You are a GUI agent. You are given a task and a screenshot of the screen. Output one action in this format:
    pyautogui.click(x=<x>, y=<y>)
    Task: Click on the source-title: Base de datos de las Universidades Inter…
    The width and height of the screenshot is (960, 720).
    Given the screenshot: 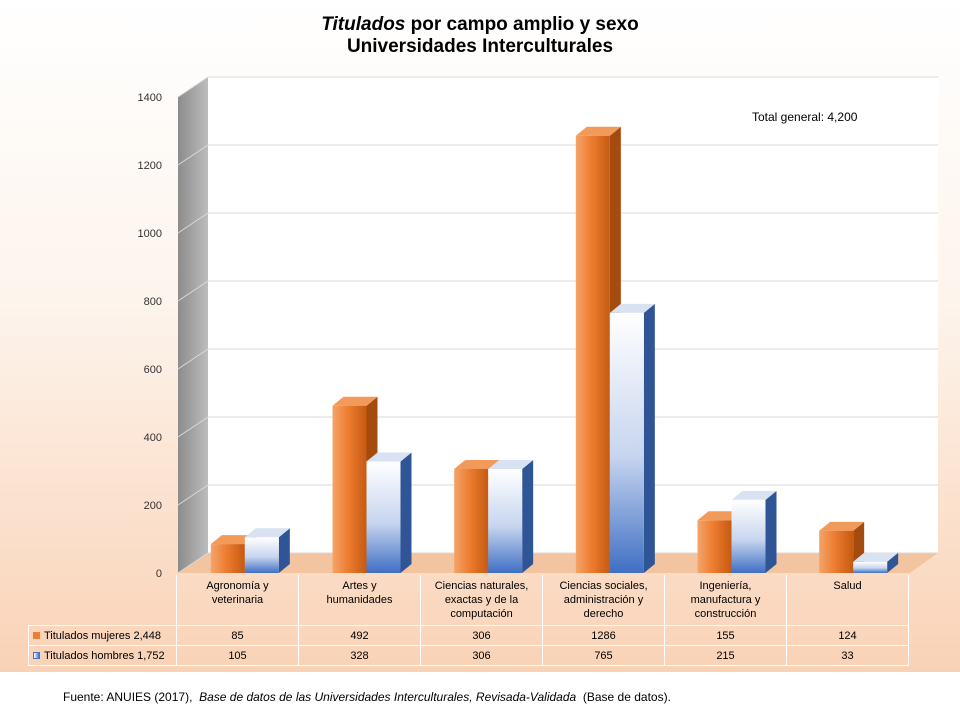 What is the action you would take?
    pyautogui.click(x=388, y=697)
    